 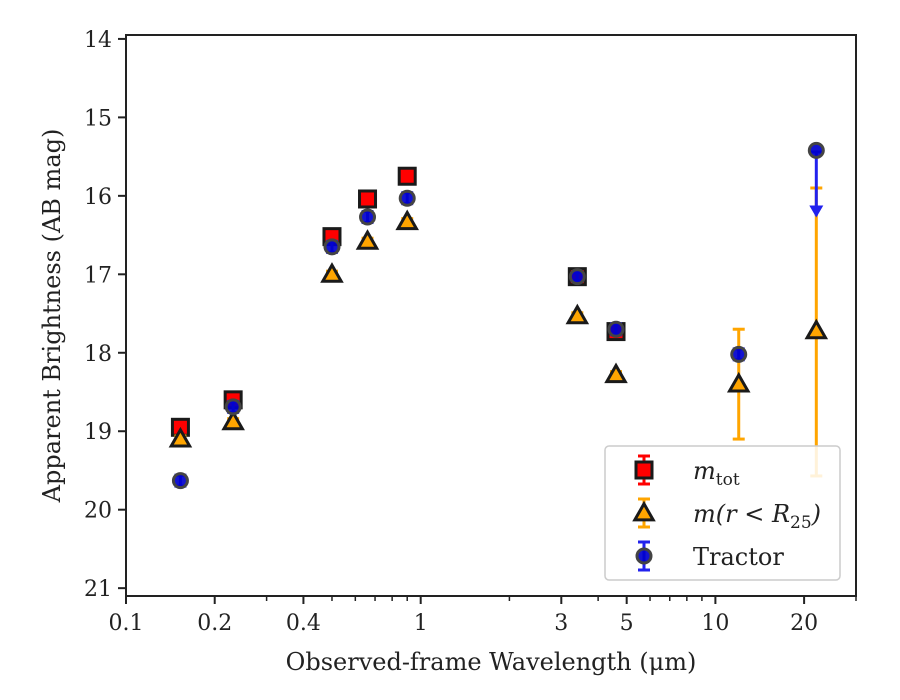 What do you see at coordinates (644, 511) in the screenshot?
I see `legend-marker-triangle` at bounding box center [644, 511].